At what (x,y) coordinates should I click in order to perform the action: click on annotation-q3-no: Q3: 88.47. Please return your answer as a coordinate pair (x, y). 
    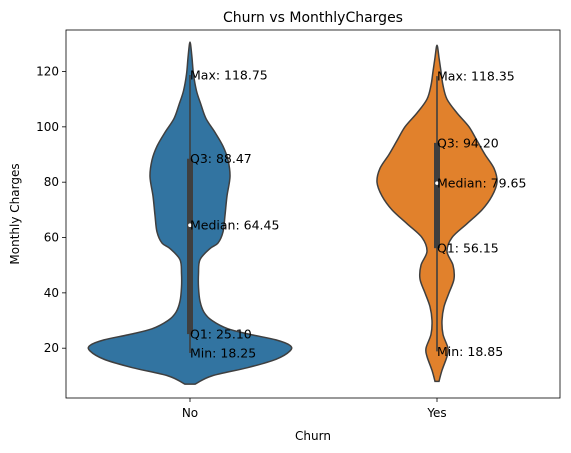
    Looking at the image, I should click on (221, 158).